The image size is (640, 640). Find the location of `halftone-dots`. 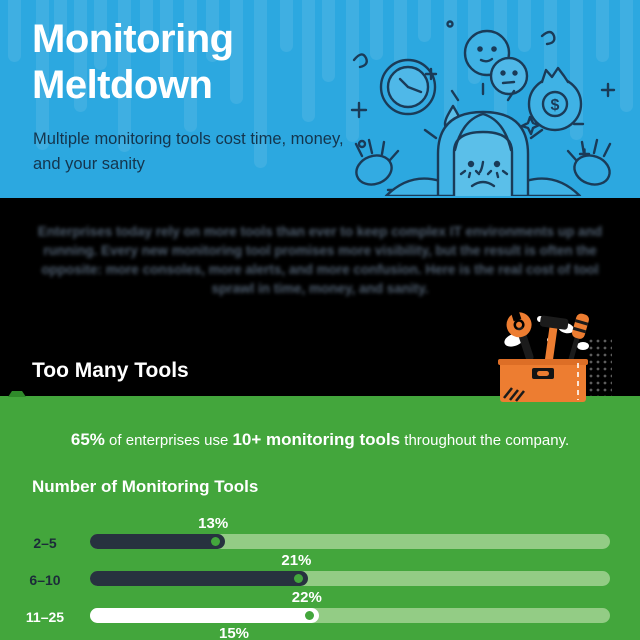

halftone-dots is located at coordinates (600, 367).